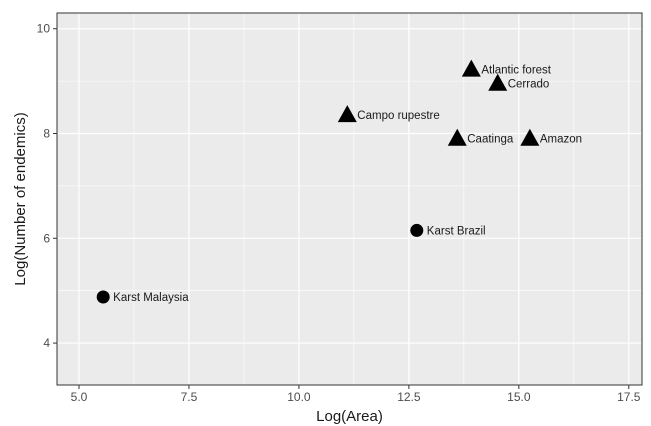 Image resolution: width=651 pixels, height=426 pixels. Describe the element at coordinates (530, 137) in the screenshot. I see `point-amazon` at that location.